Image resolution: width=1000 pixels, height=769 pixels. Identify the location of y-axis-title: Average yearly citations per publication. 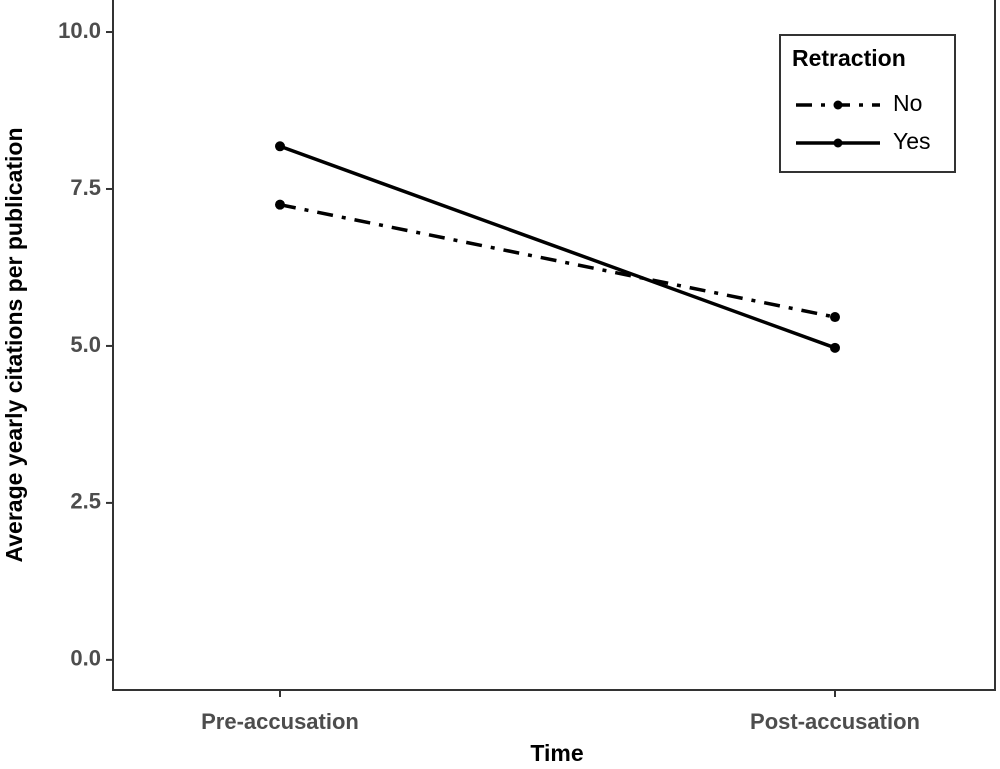
(14, 344).